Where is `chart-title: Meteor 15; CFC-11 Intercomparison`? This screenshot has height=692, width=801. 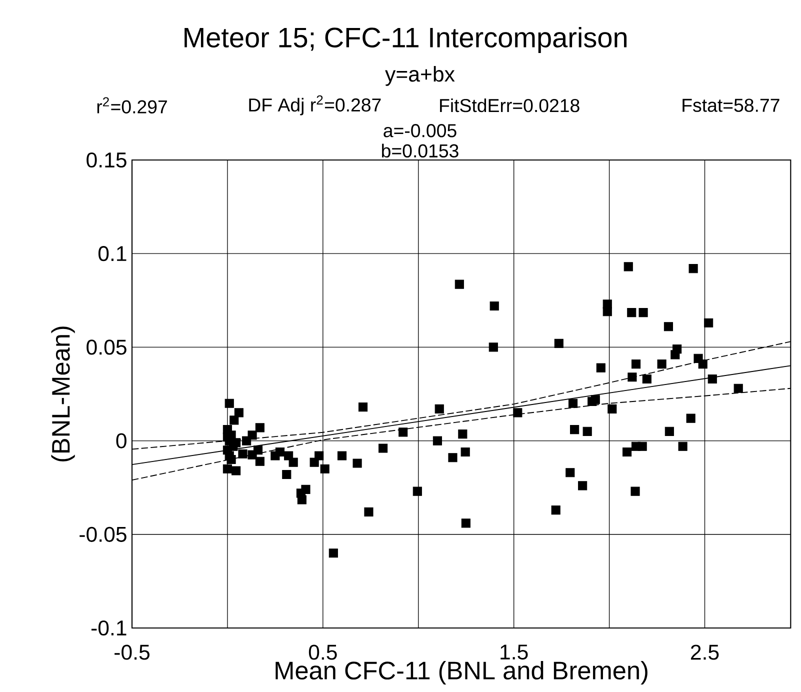 chart-title: Meteor 15; CFC-11 Intercomparison is located at coordinates (405, 40).